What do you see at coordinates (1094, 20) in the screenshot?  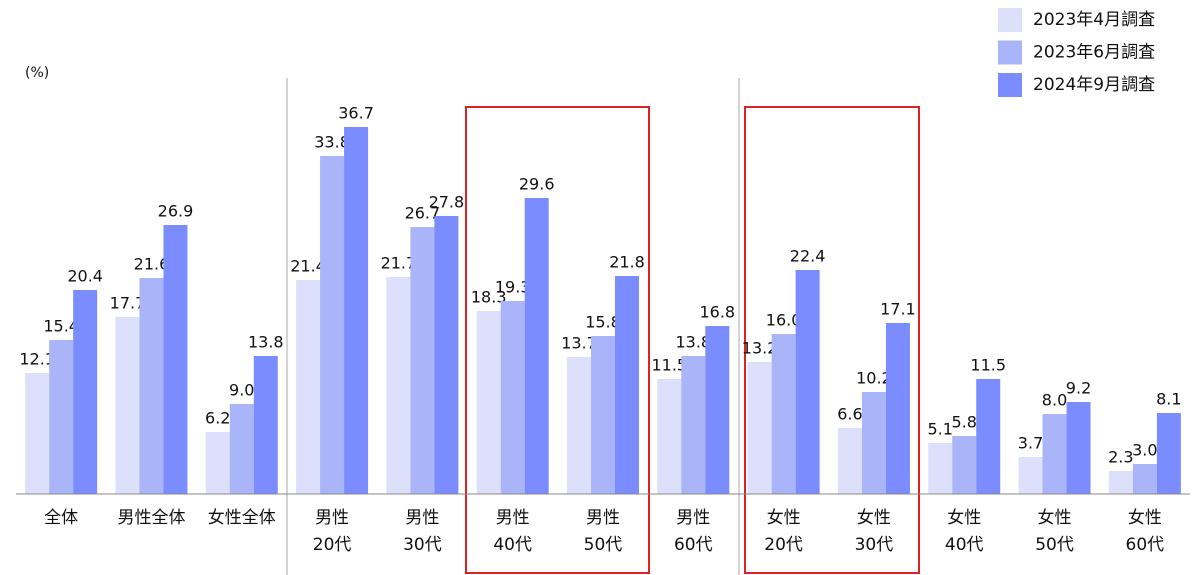 I see `legend-label: 2023年4月調査` at bounding box center [1094, 20].